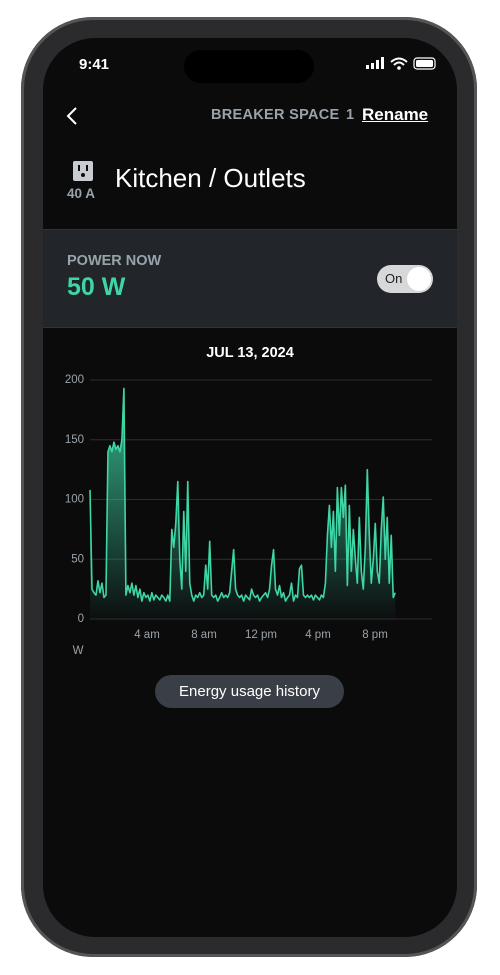 This screenshot has height=975, width=500. I want to click on amps: 40 A, so click(81, 193).